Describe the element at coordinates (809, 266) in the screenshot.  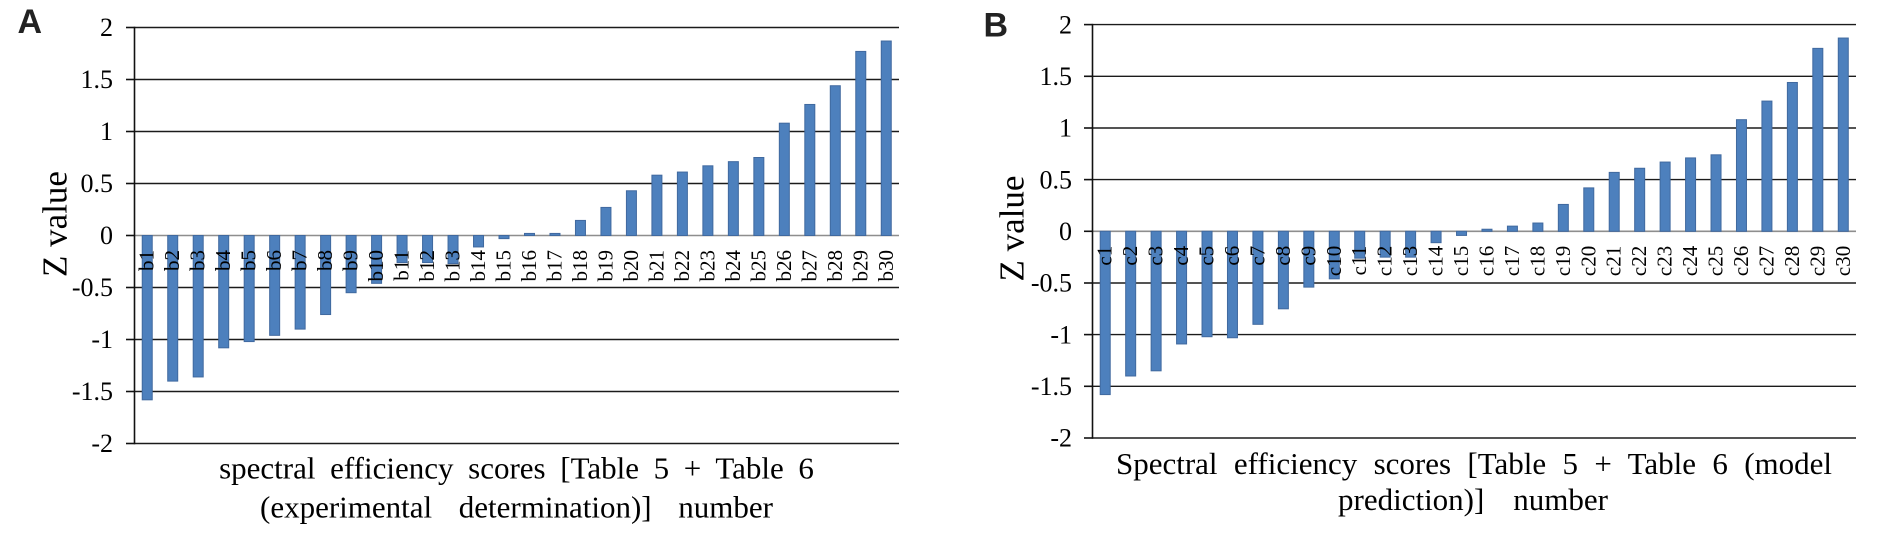
I see `svg-text: b27` at that location.